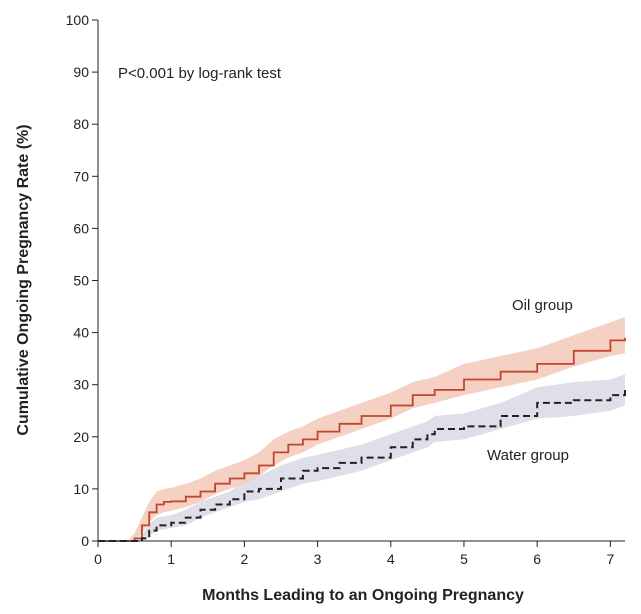 This screenshot has height=614, width=641. Describe the element at coordinates (318, 559) in the screenshot. I see `x-tick-label: 3` at that location.